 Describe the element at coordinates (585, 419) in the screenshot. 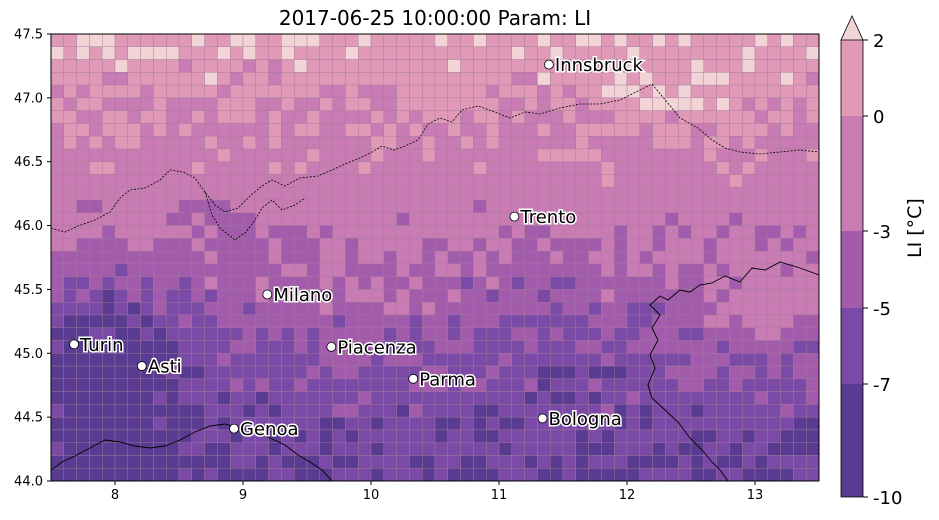

I see `city-label: Bologna` at that location.